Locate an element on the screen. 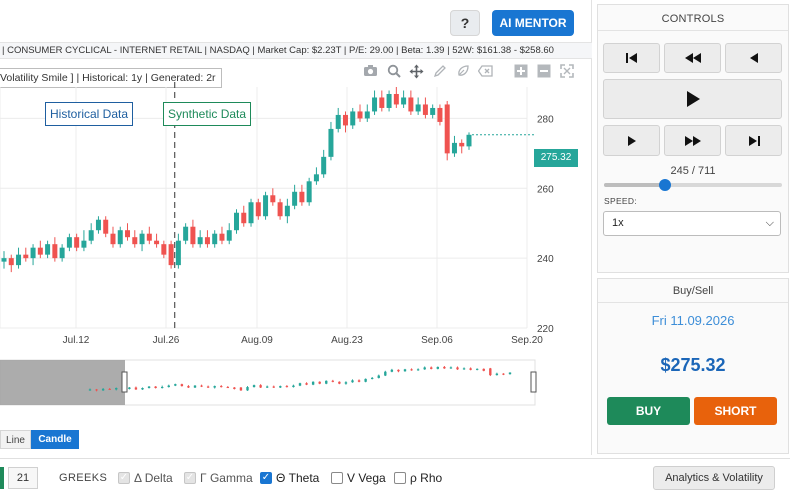 This screenshot has height=493, width=790. zoom-out-icon is located at coordinates (543, 72).